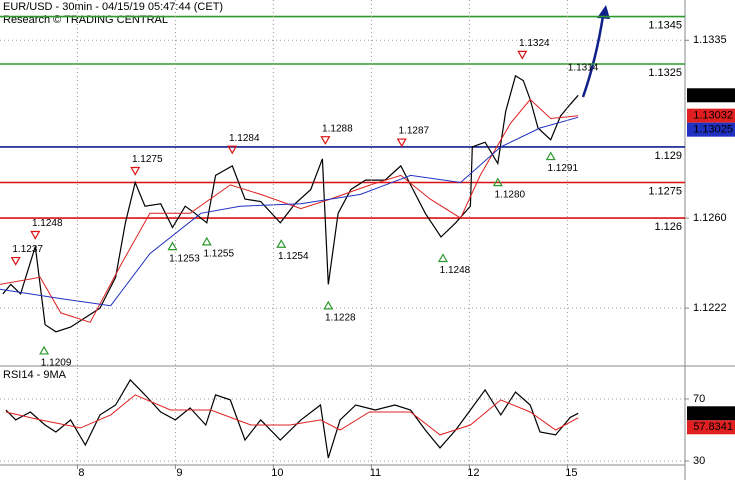  Describe the element at coordinates (337, 128) in the screenshot. I see `high-label: 1.1288` at that location.